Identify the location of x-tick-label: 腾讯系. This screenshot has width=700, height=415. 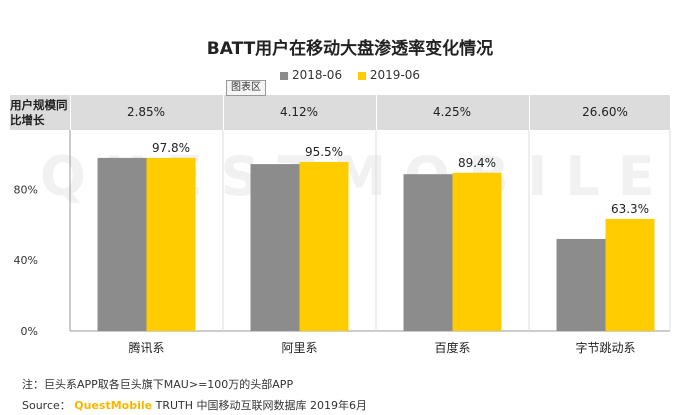
(146, 347).